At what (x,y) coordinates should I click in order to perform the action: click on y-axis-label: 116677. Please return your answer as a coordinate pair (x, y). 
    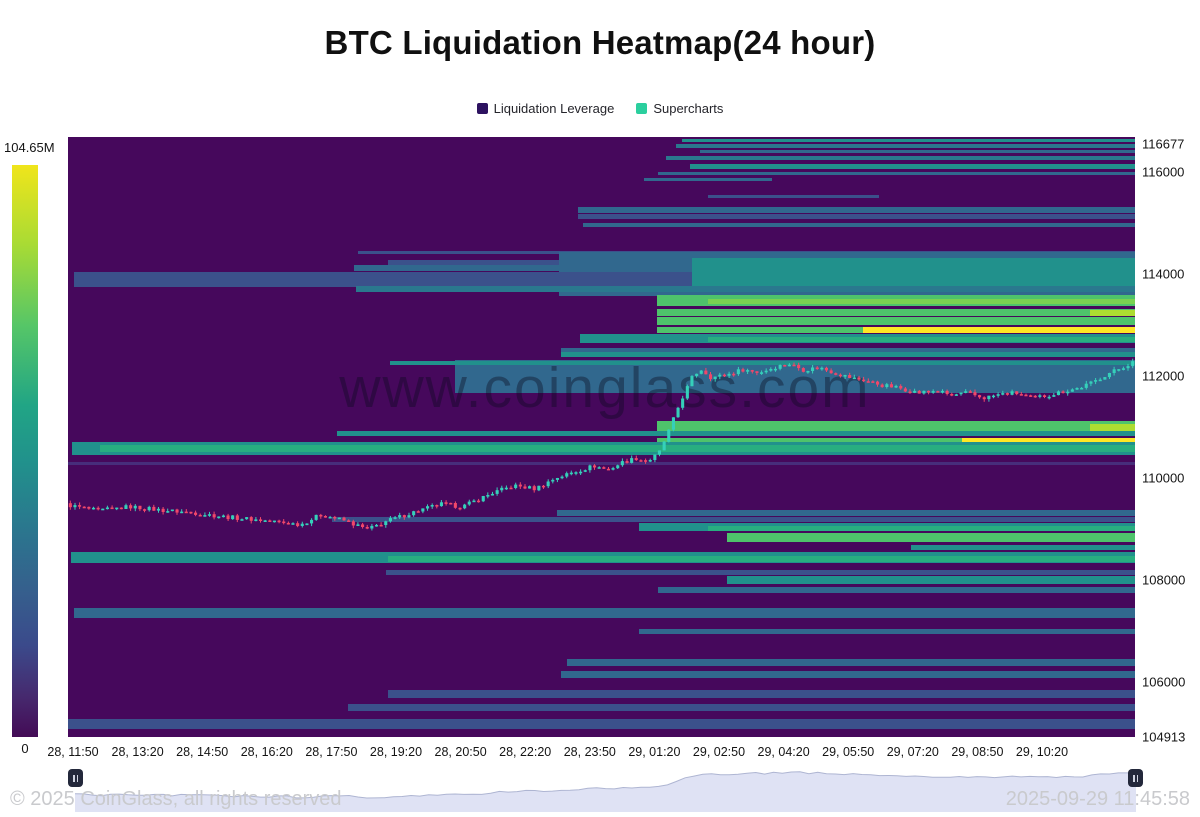
    Looking at the image, I should click on (1163, 144).